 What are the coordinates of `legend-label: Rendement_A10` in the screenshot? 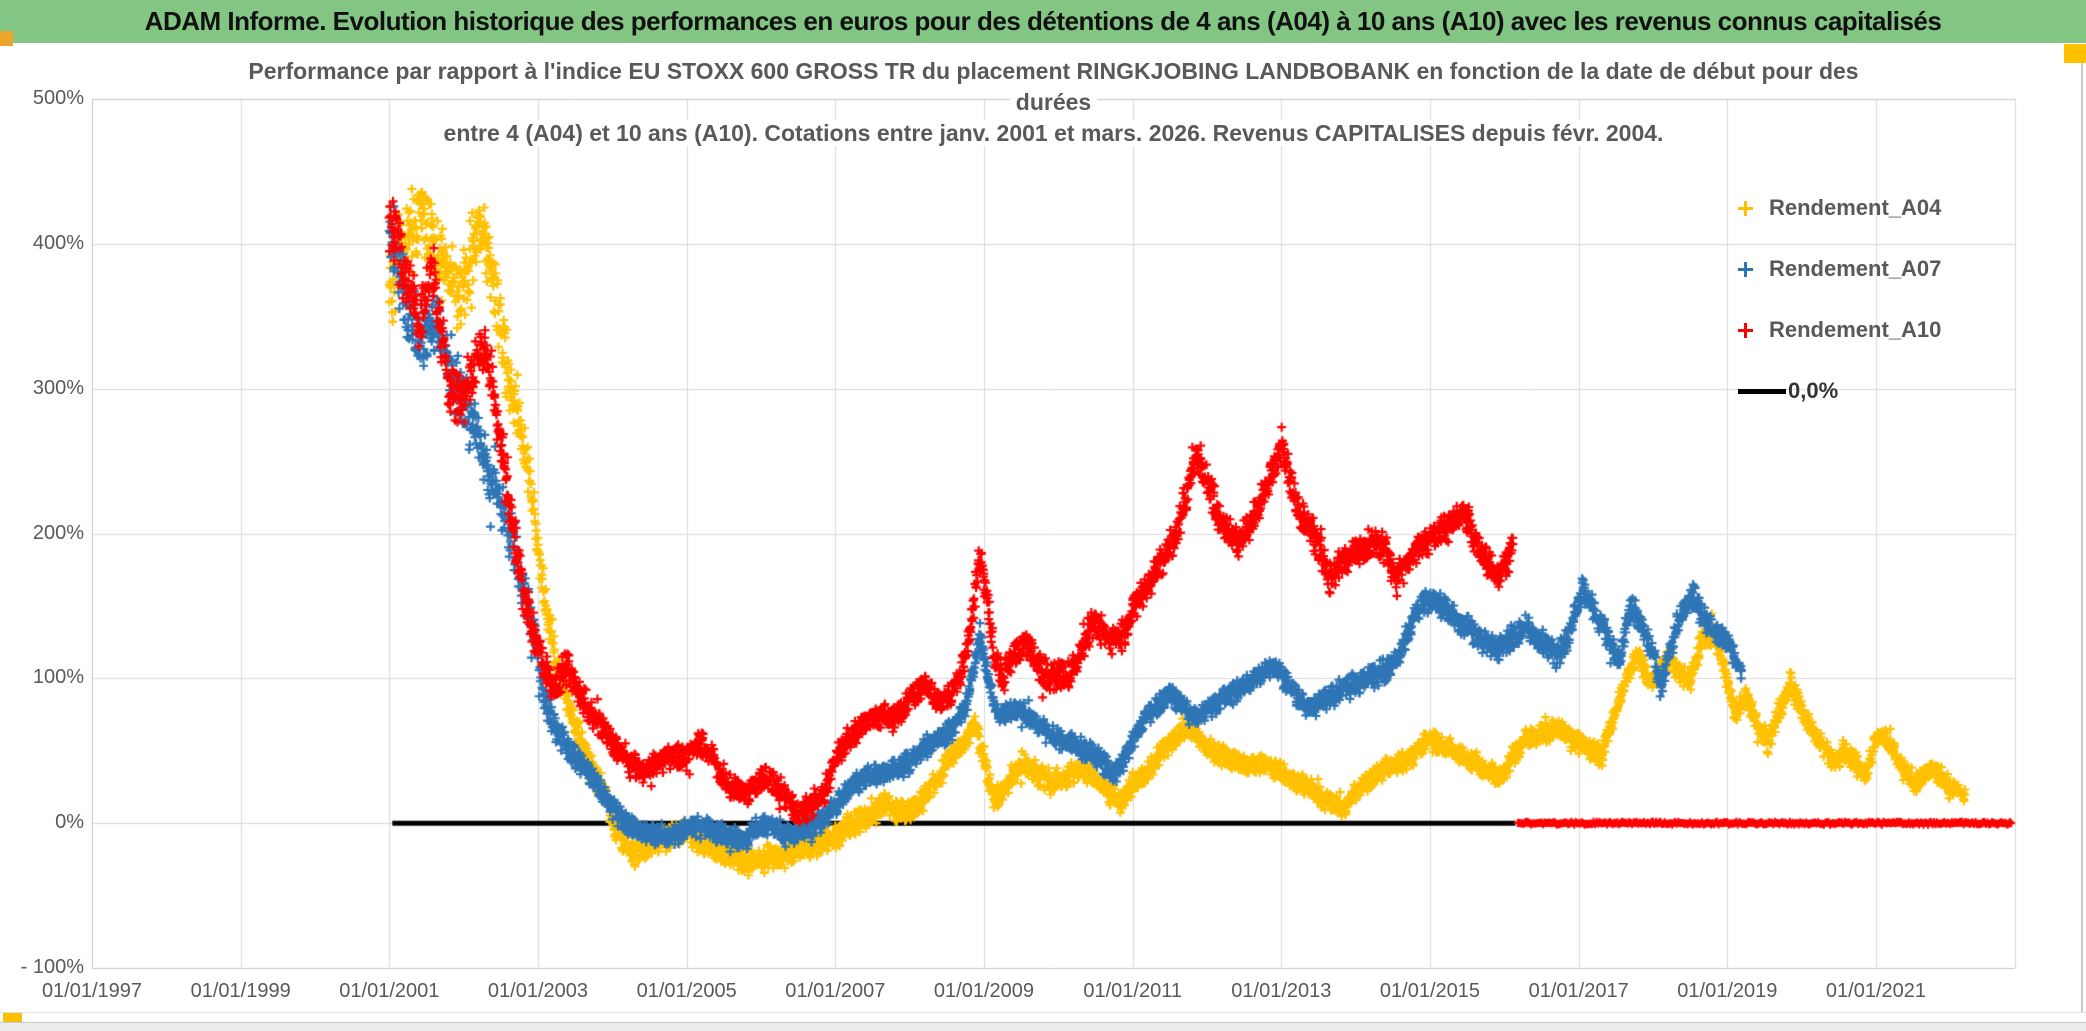 It's located at (1855, 329).